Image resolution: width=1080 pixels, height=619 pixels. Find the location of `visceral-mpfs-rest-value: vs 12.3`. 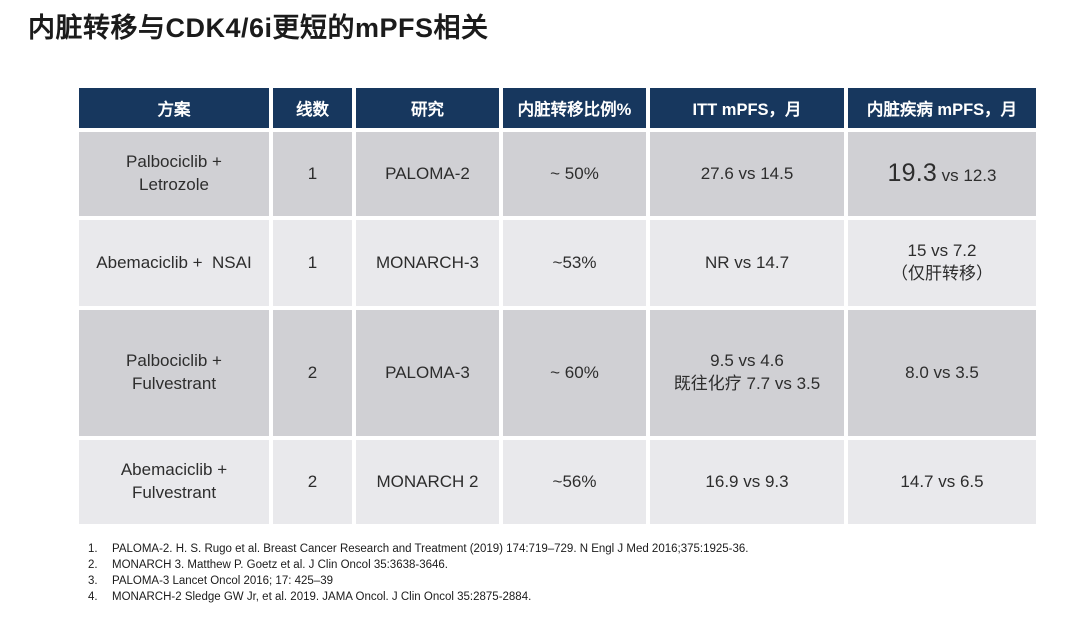

visceral-mpfs-rest-value: vs 12.3 is located at coordinates (966, 176).